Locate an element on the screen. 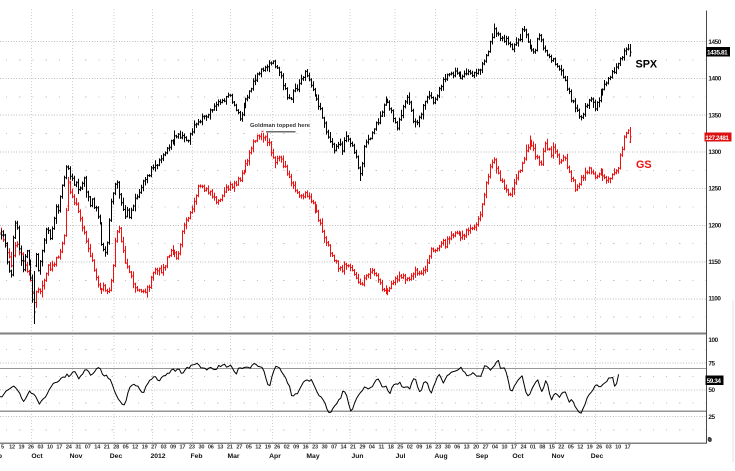 The image size is (735, 471). svg-text: Mar is located at coordinates (233, 456).